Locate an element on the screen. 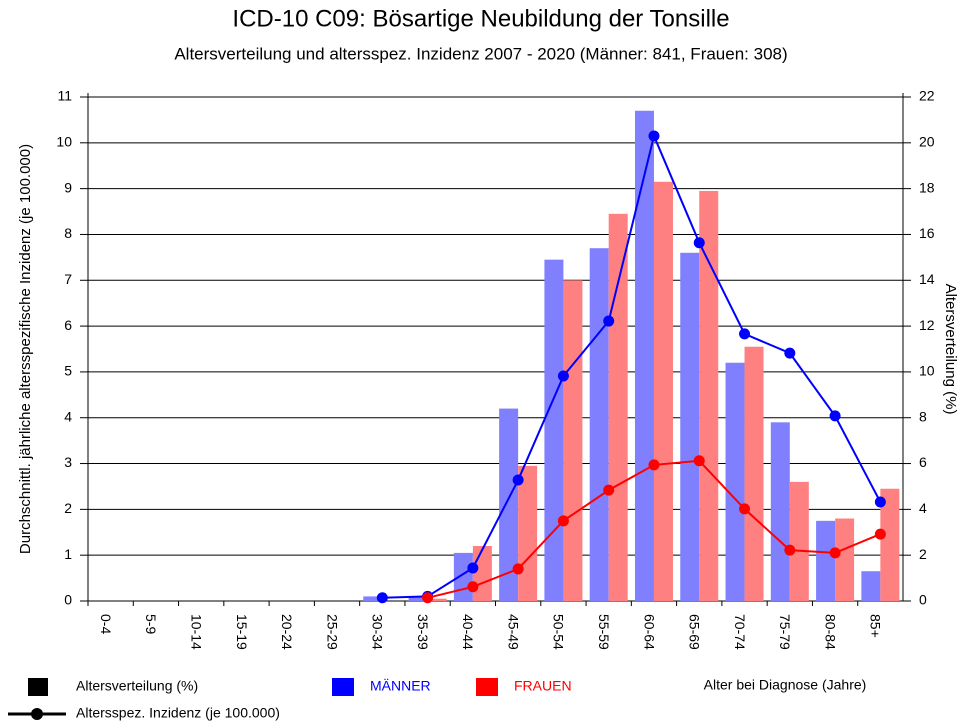  x-tick-label: 45-49 is located at coordinates (513, 632).